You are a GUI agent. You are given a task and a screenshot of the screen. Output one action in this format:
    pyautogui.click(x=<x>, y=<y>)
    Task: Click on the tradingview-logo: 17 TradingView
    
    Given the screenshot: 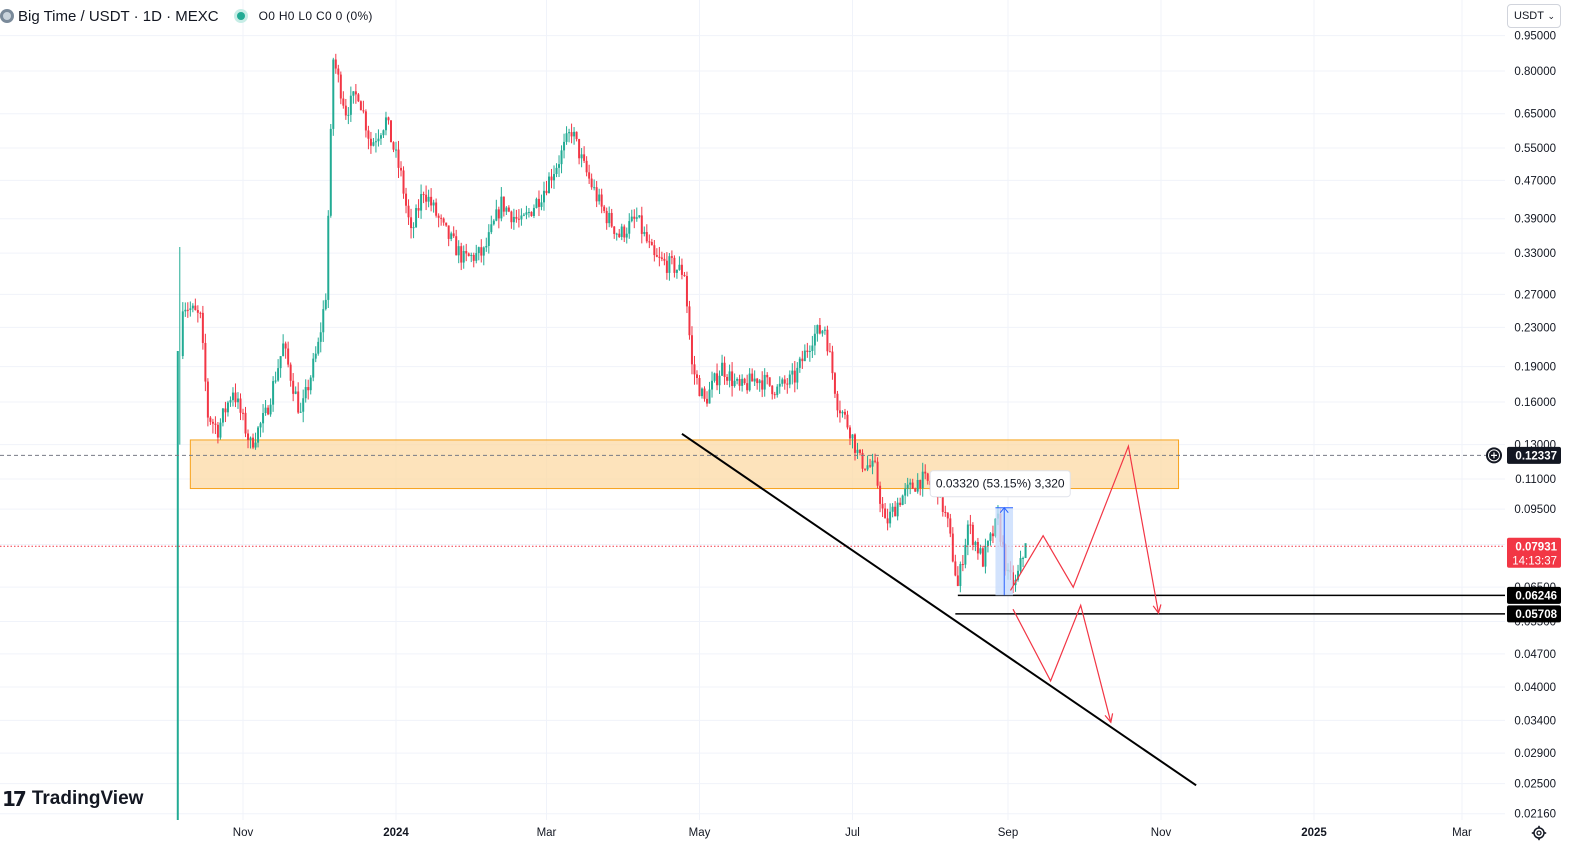 What is the action you would take?
    pyautogui.click(x=72, y=799)
    